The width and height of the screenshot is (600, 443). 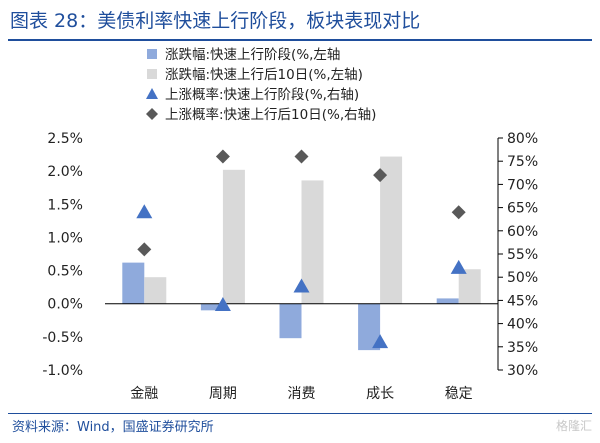 I want to click on category-label: 周期, so click(x=223, y=394).